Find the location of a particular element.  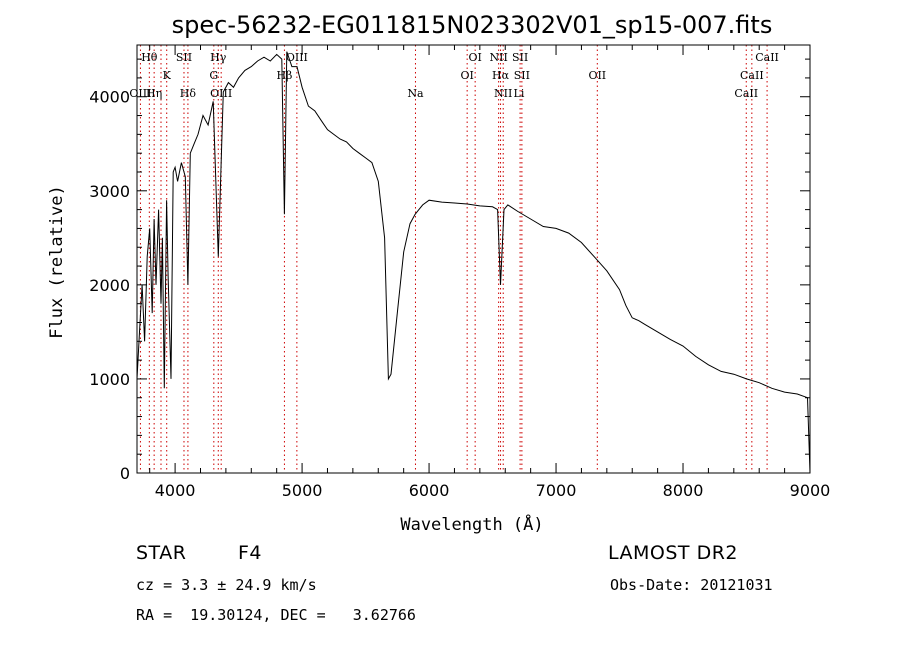

line-marker-label: Hδ is located at coordinates (188, 93).